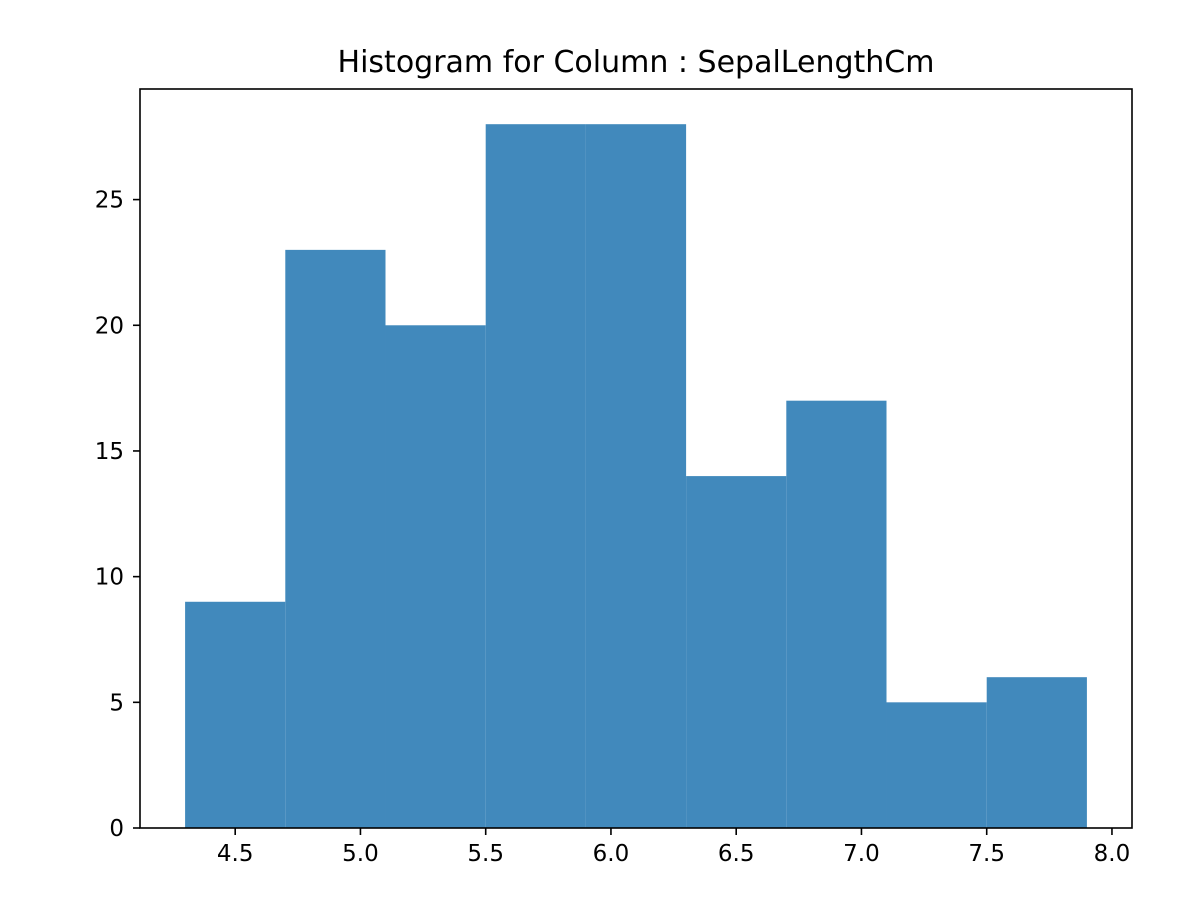 This screenshot has height=918, width=1192. Describe the element at coordinates (109, 452) in the screenshot. I see `y-tick-label: 15` at that location.